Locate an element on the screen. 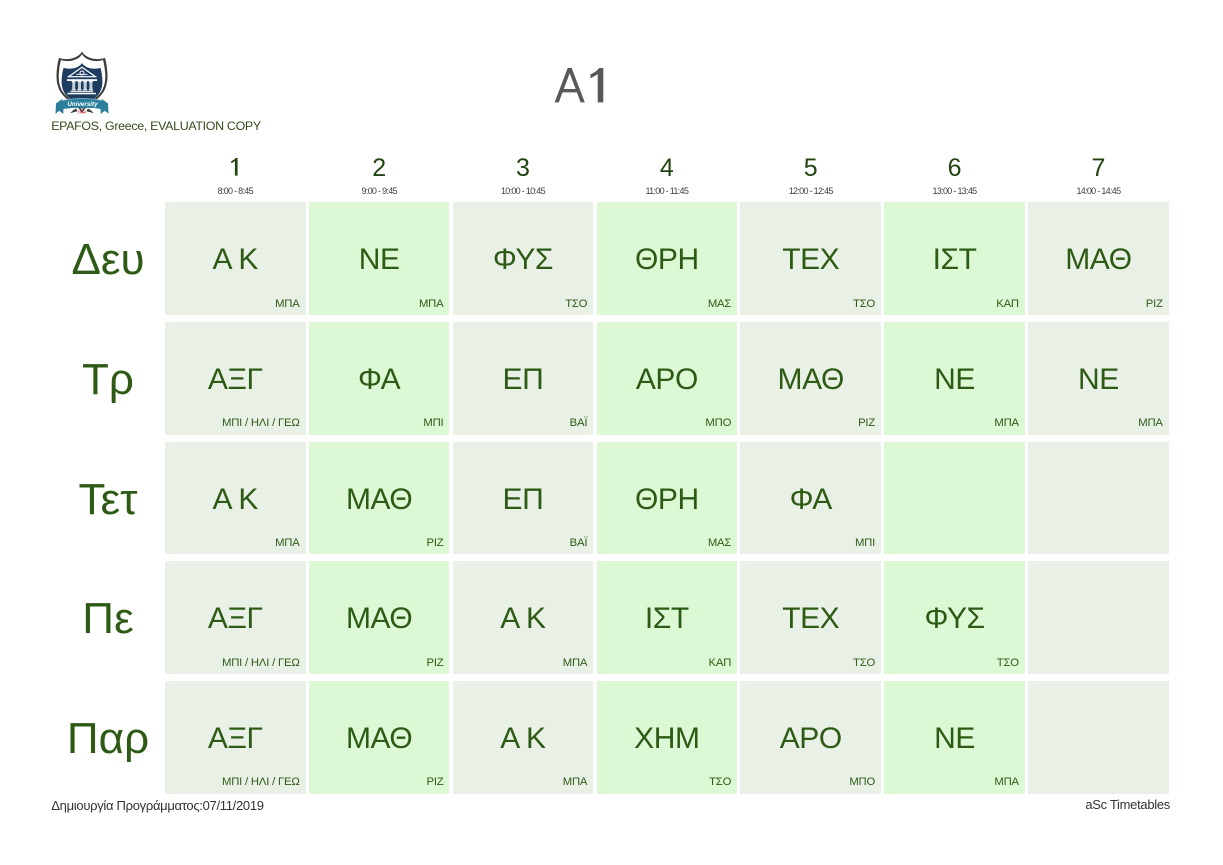  svg-text: 1964 is located at coordinates (82, 111).